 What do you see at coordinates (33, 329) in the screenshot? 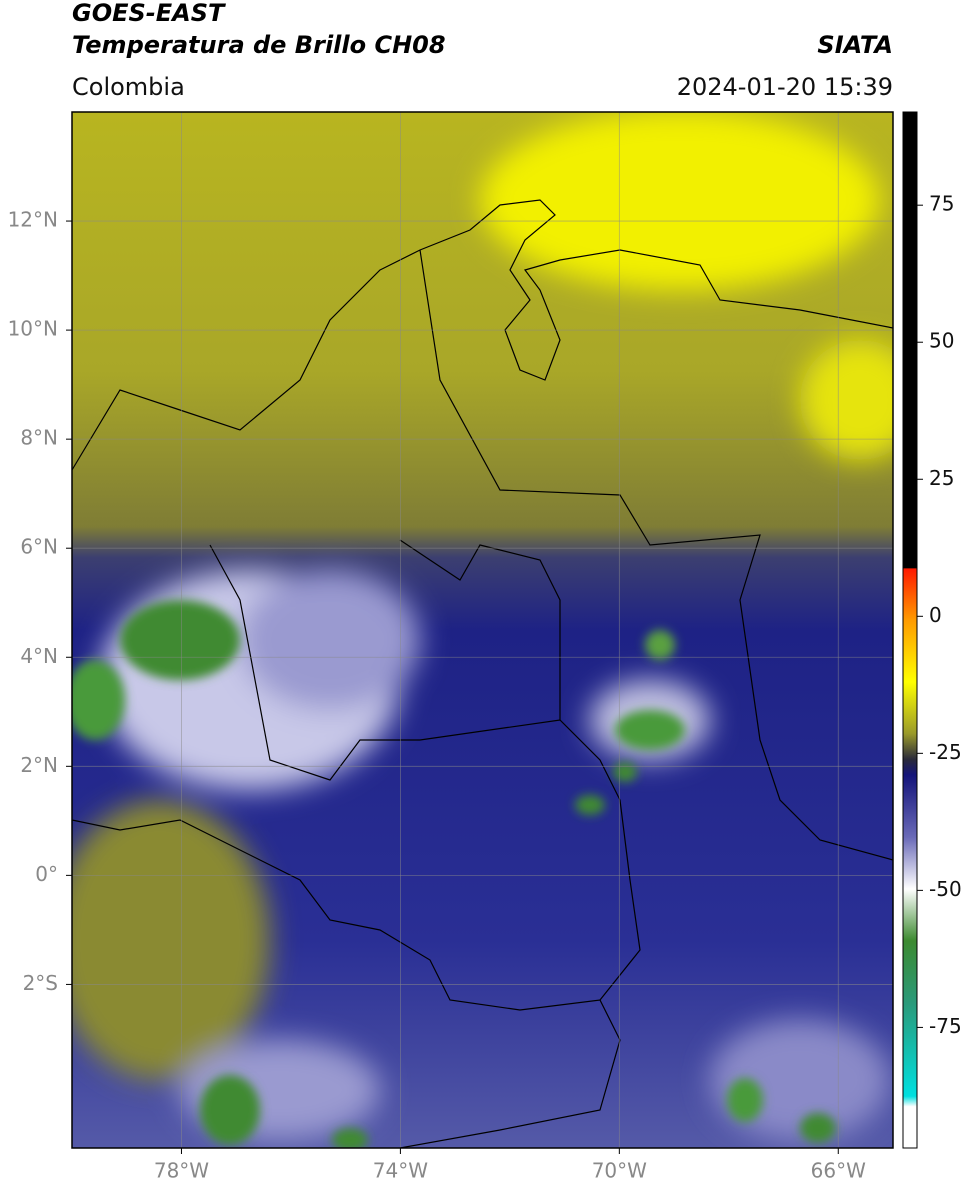
I see `y-tick-label: 10°N` at bounding box center [33, 329].